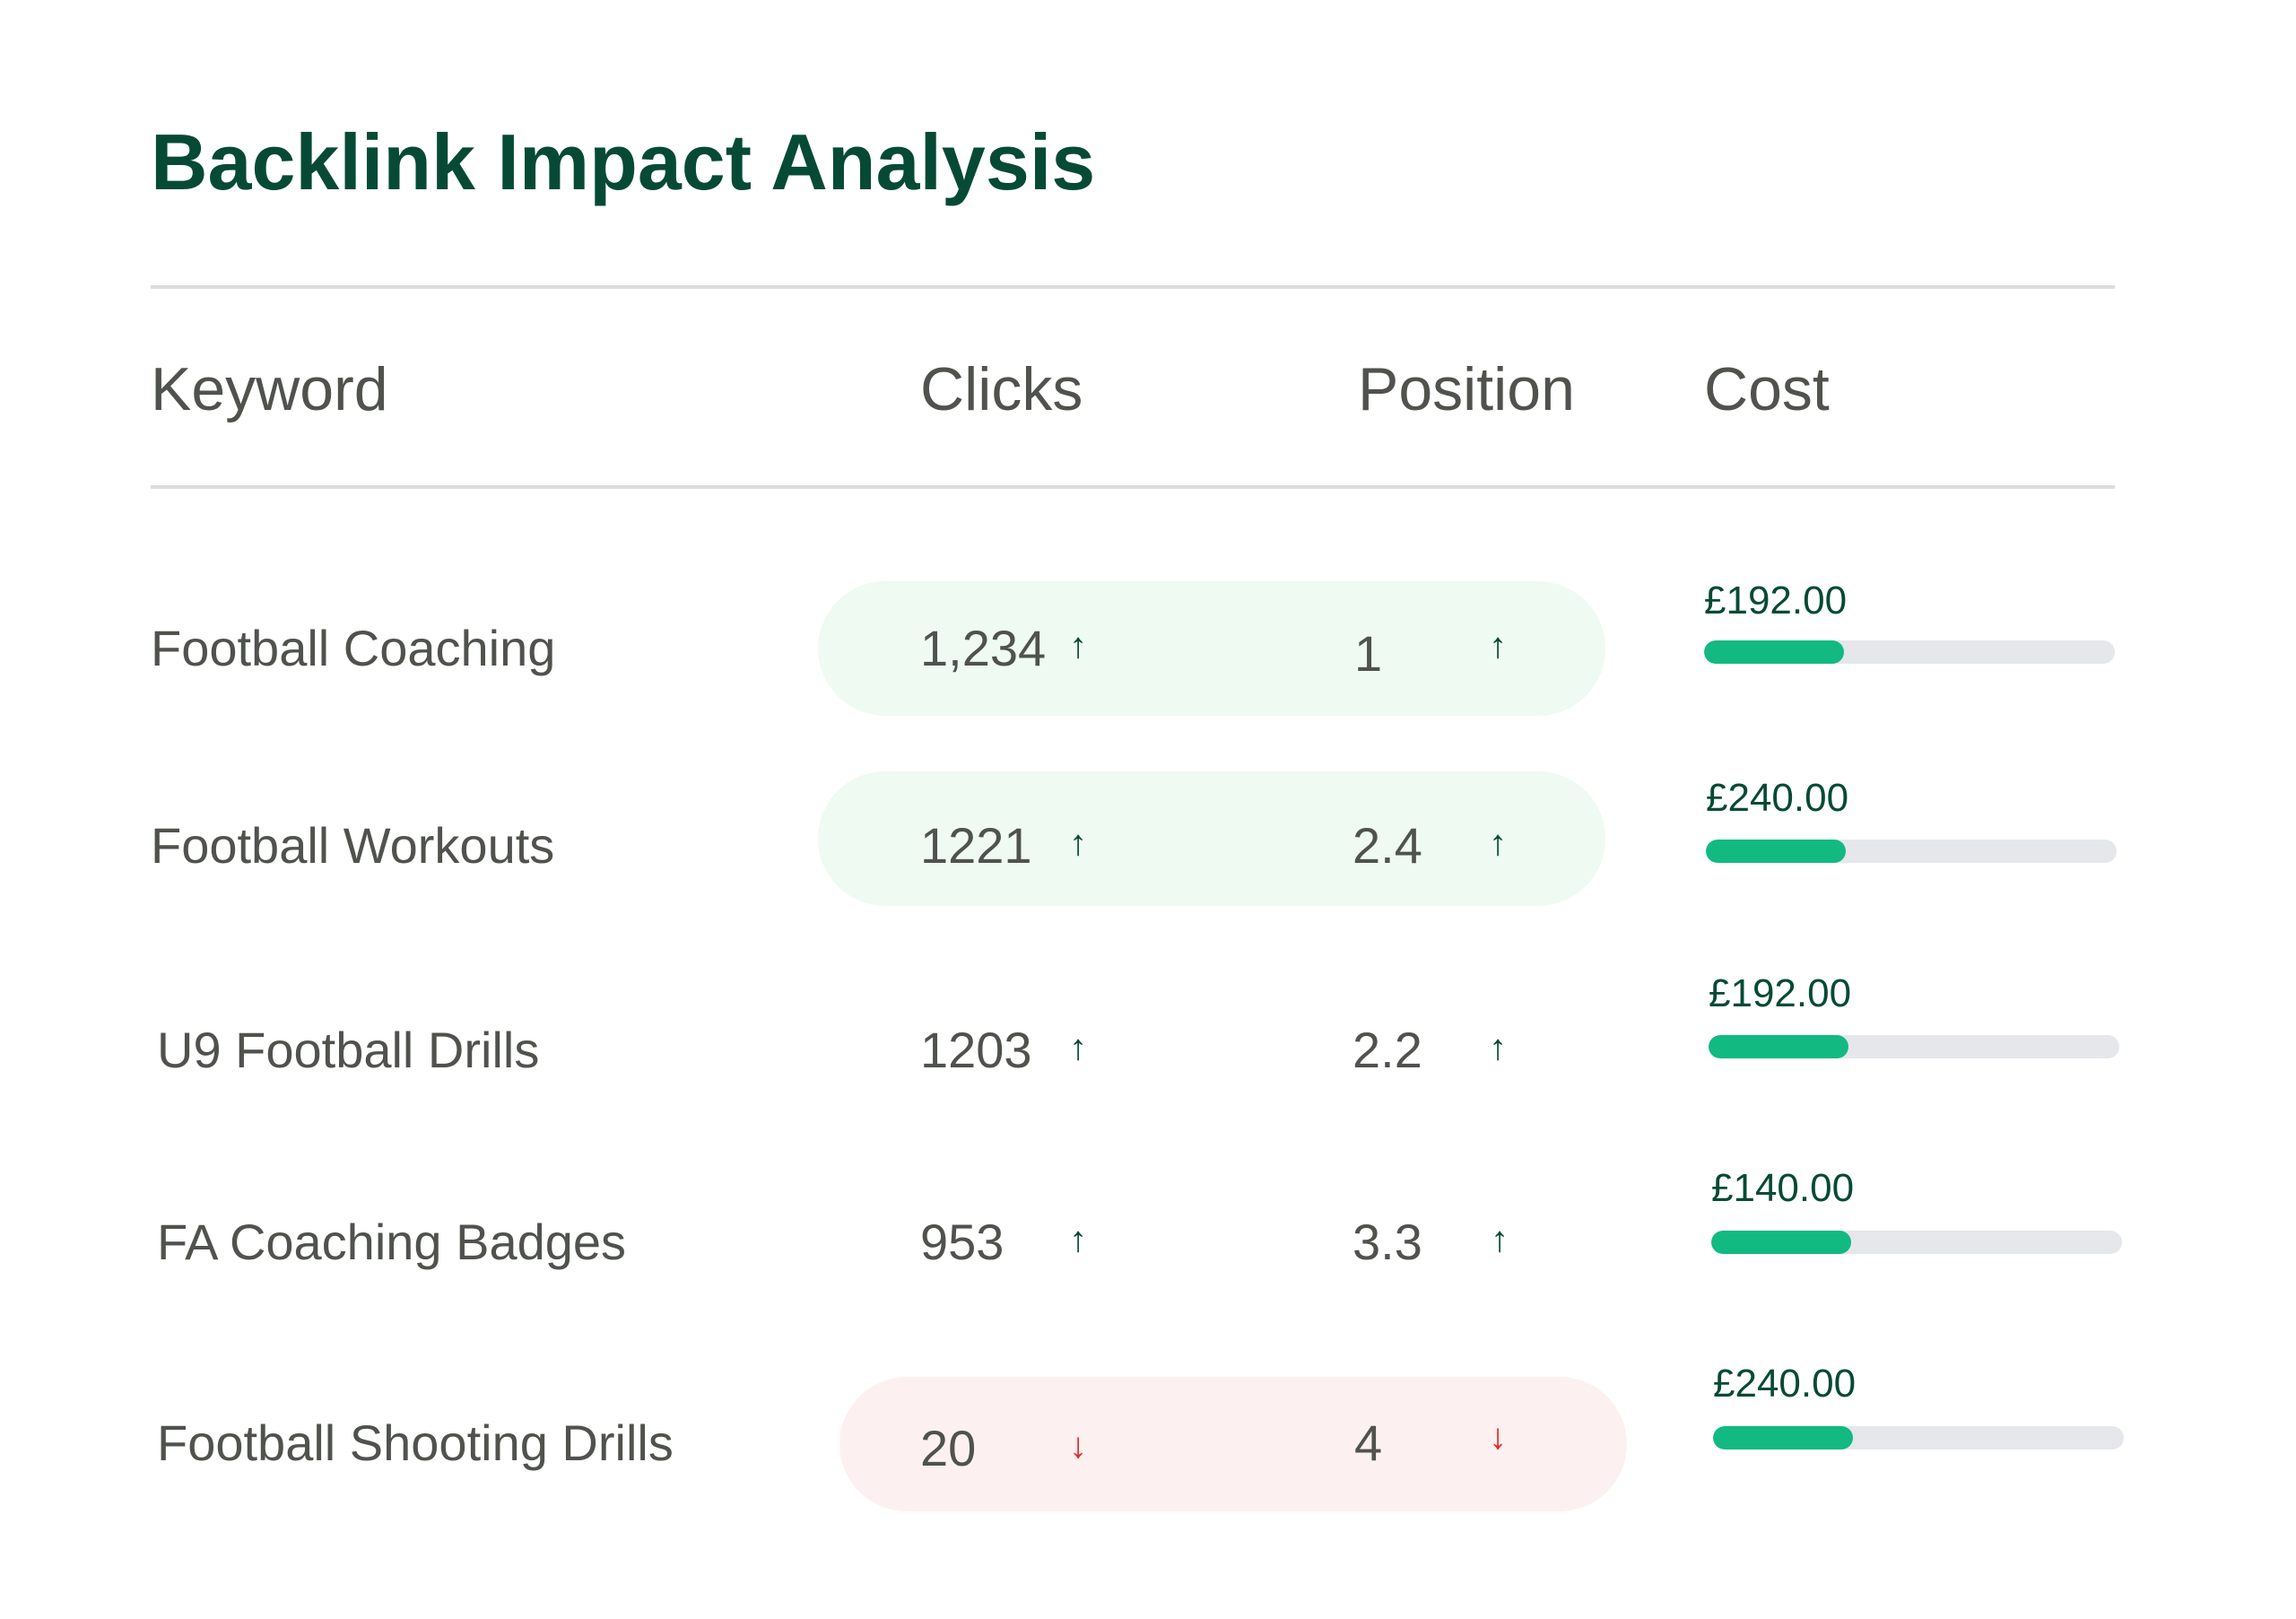 This screenshot has height=1619, width=2296. Describe the element at coordinates (392, 1242) in the screenshot. I see `keyword-cell: FA Coaching Badges` at that location.